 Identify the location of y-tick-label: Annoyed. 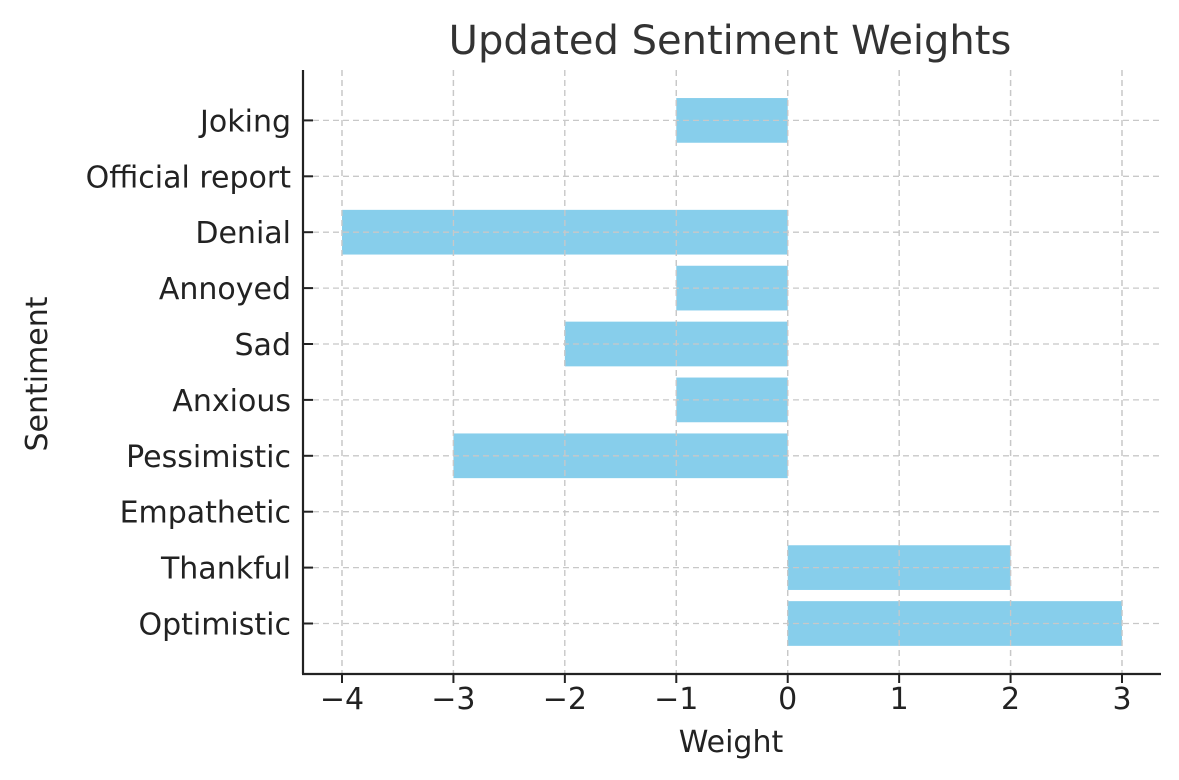
(225, 289).